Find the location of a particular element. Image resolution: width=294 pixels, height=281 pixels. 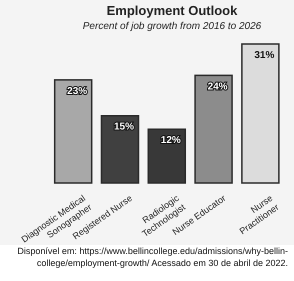

data-label: 31% is located at coordinates (264, 55).